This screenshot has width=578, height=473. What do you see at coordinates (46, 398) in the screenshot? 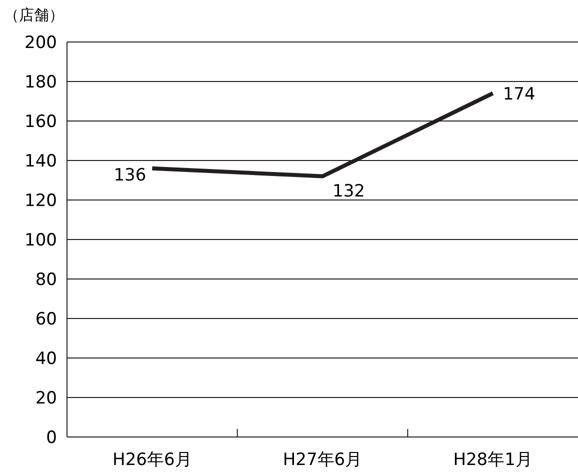
I see `y-tick-label: 20` at bounding box center [46, 398].